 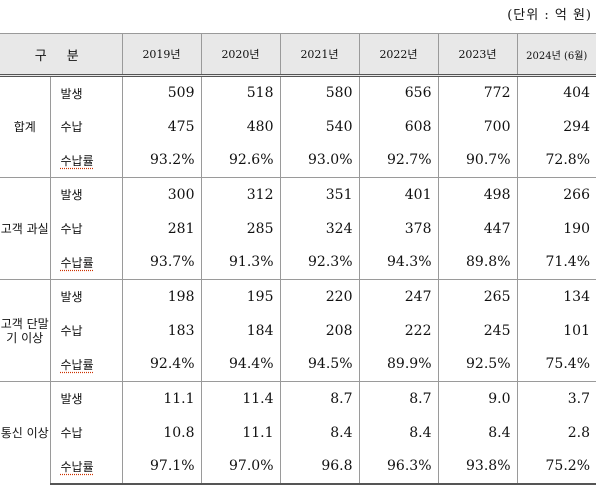 What do you see at coordinates (161, 296) in the screenshot?
I see `cell: 198` at bounding box center [161, 296].